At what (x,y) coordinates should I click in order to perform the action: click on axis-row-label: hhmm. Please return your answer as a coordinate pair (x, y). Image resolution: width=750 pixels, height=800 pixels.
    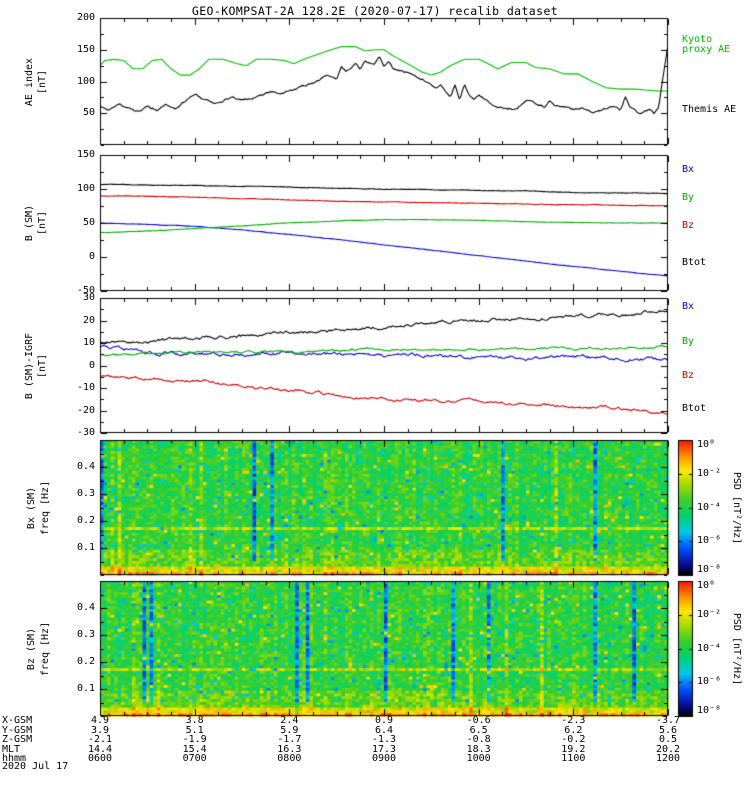
    Looking at the image, I should click on (14, 758).